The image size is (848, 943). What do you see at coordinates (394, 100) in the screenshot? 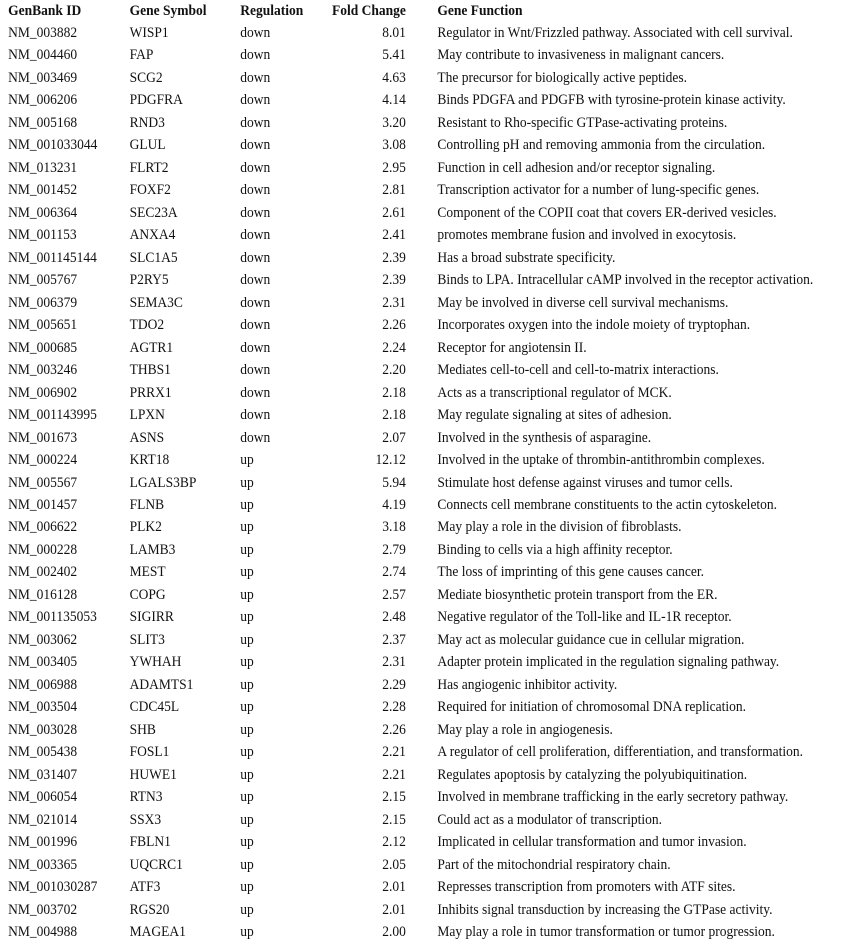
I see `cell-fold-change: 4.14` at bounding box center [394, 100].